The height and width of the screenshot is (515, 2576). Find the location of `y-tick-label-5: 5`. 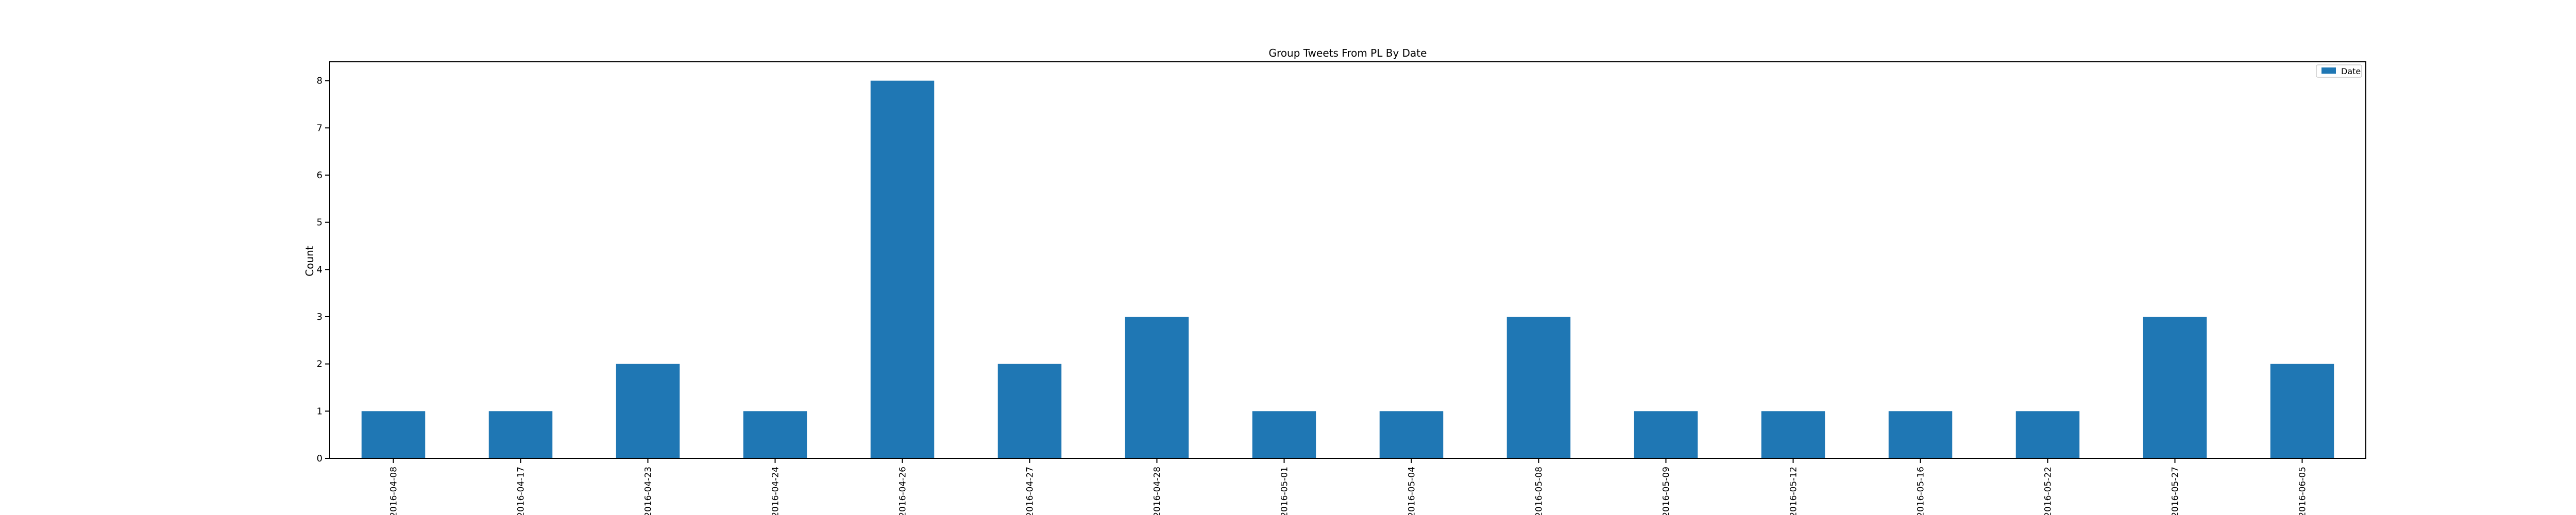

y-tick-label-5: 5 is located at coordinates (320, 222).